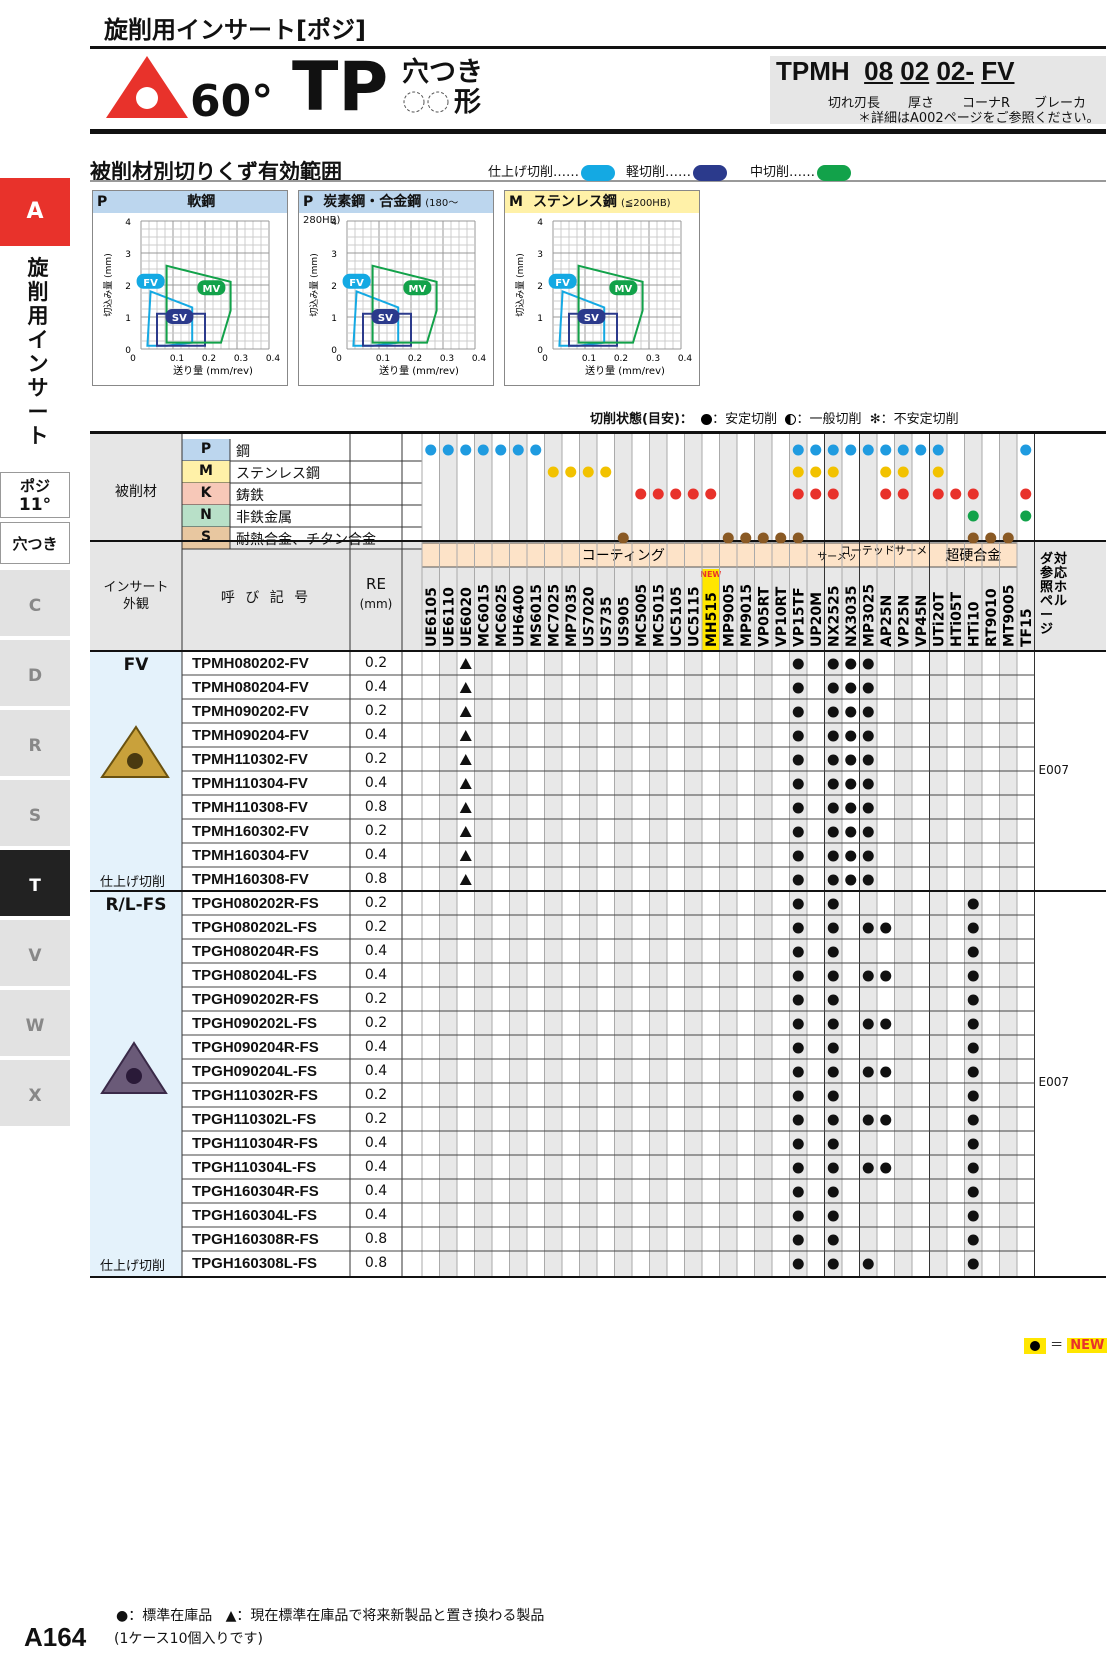 This screenshot has width=1116, height=1662. I want to click on product-code: TPMH110302-FV, so click(250, 759).